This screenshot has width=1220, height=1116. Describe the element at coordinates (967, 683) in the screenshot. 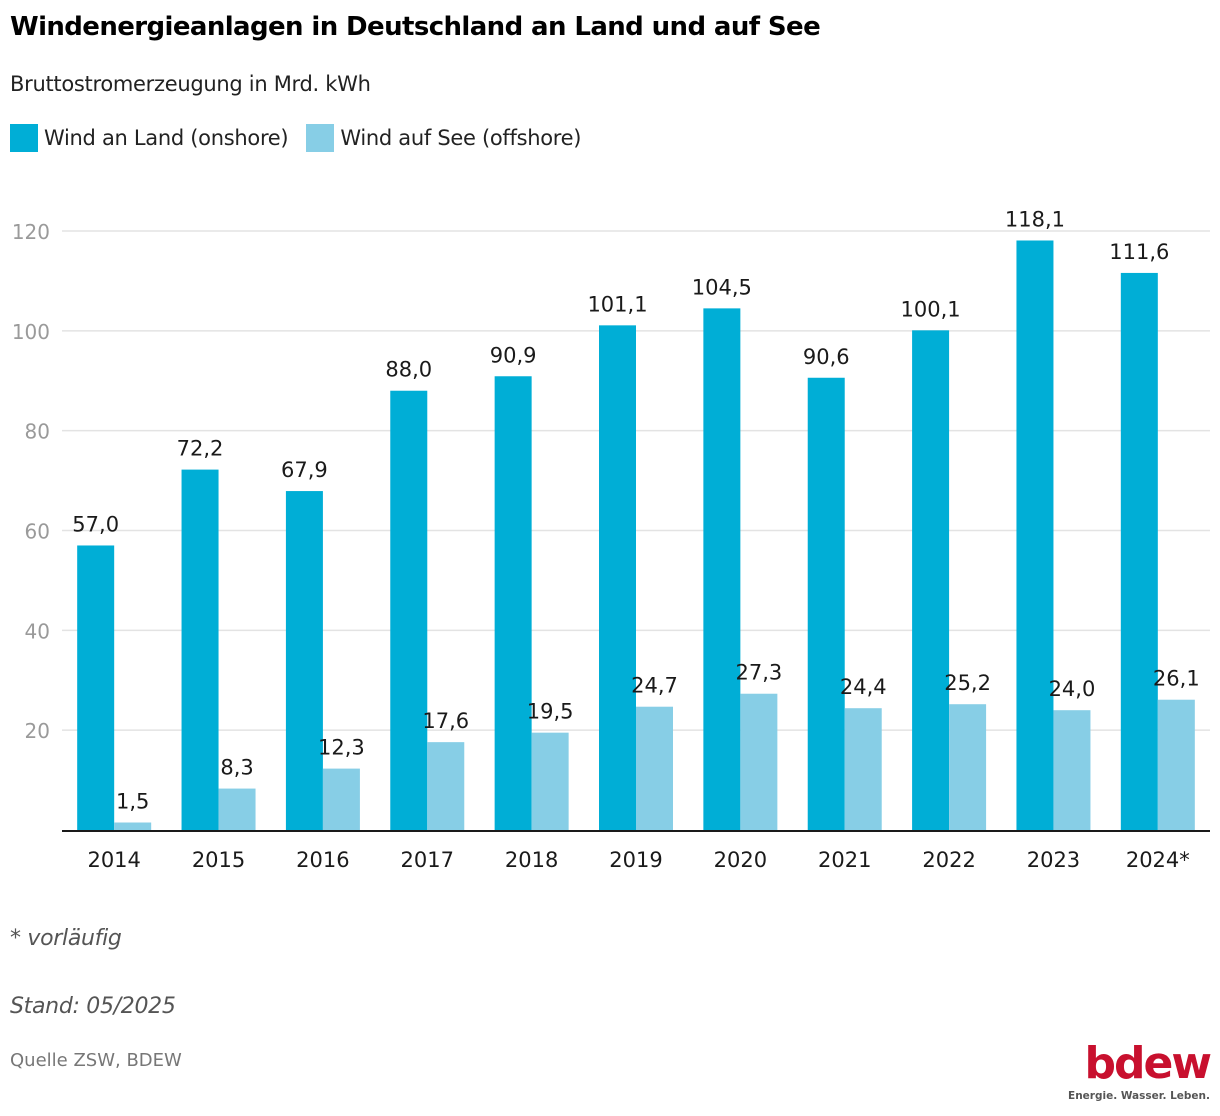

I see `data-label-offshore: 25,2` at that location.